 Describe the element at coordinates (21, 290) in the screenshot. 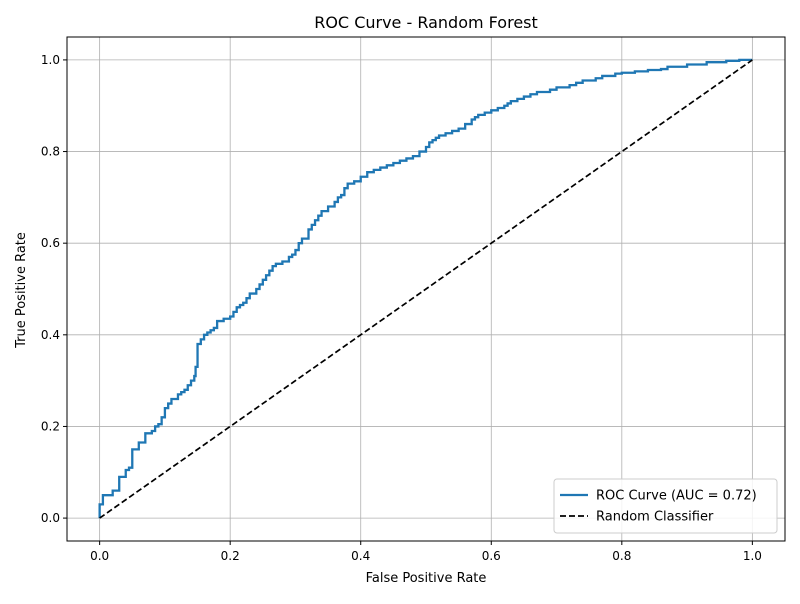

I see `y-axis-label: True Positive Rate` at that location.